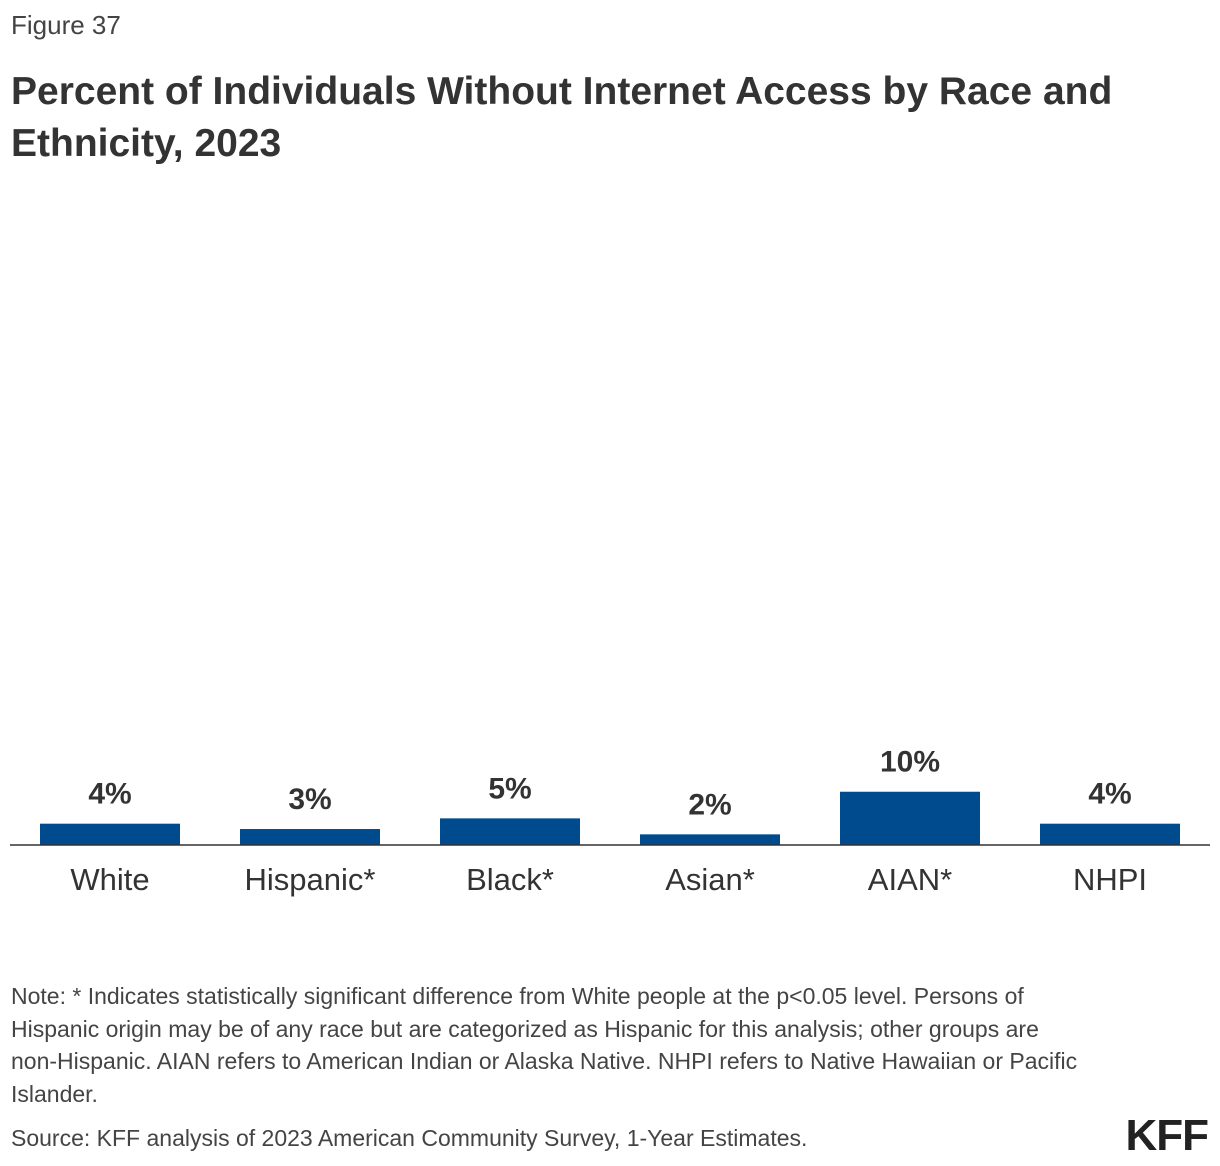 This screenshot has width=1220, height=1166. What do you see at coordinates (510, 831) in the screenshot?
I see `bar-black` at bounding box center [510, 831].